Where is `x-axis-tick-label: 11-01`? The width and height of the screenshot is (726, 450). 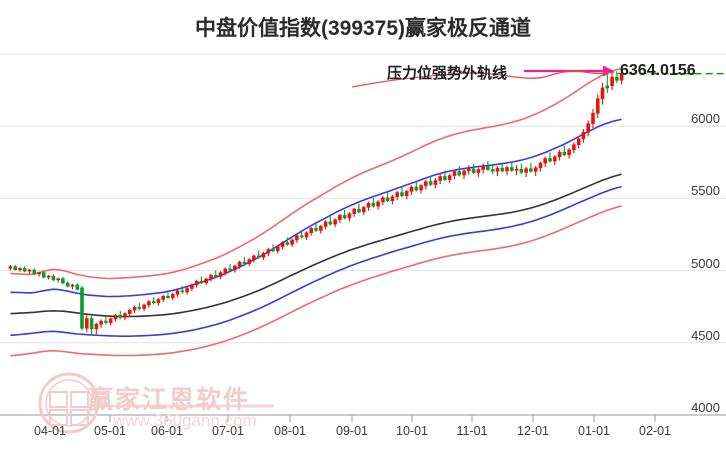
x-axis-tick-label: 11-01 is located at coordinates (472, 431).